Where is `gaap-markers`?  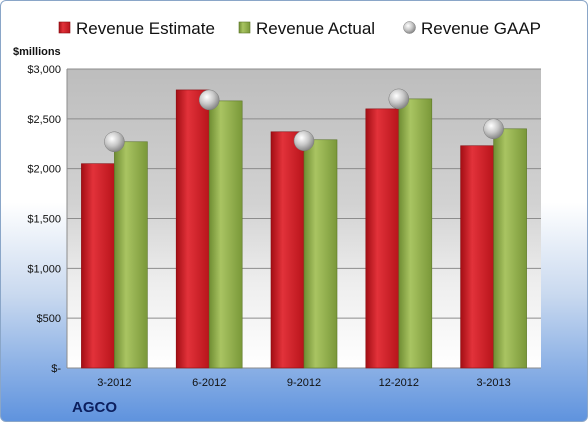
gaap-markers is located at coordinates (304, 120).